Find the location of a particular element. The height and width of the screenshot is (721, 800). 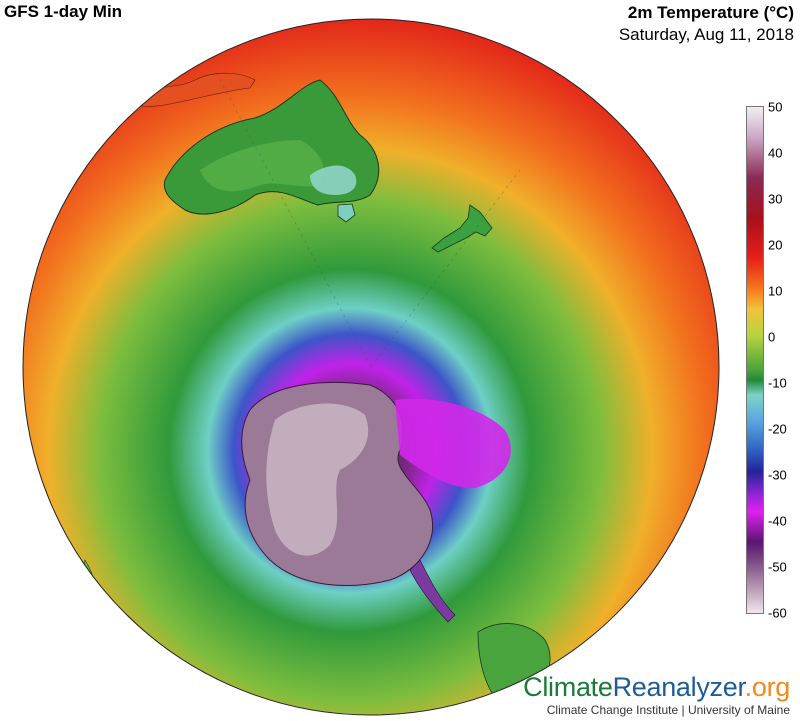

colorbar-tick-label: 10 is located at coordinates (775, 291).